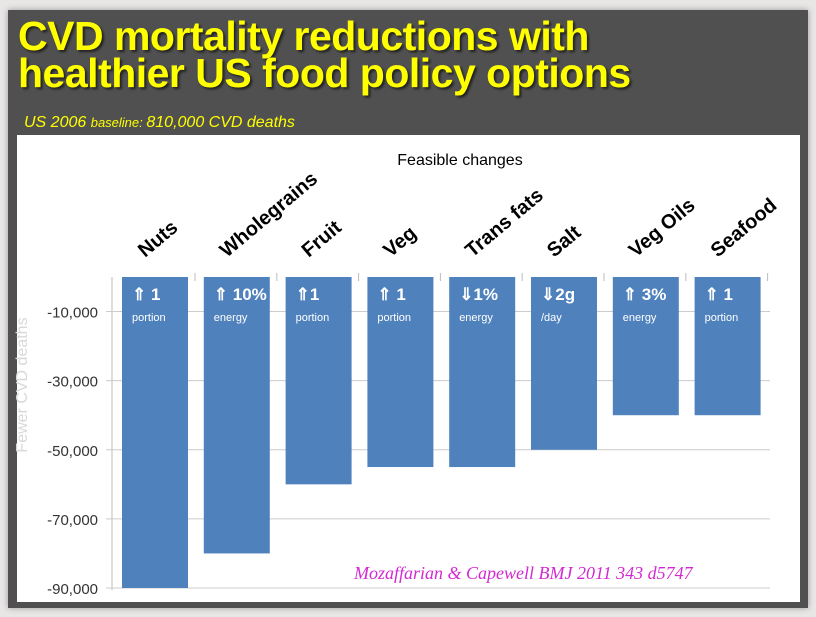 The image size is (816, 617). I want to click on category-label: Salt, so click(564, 241).